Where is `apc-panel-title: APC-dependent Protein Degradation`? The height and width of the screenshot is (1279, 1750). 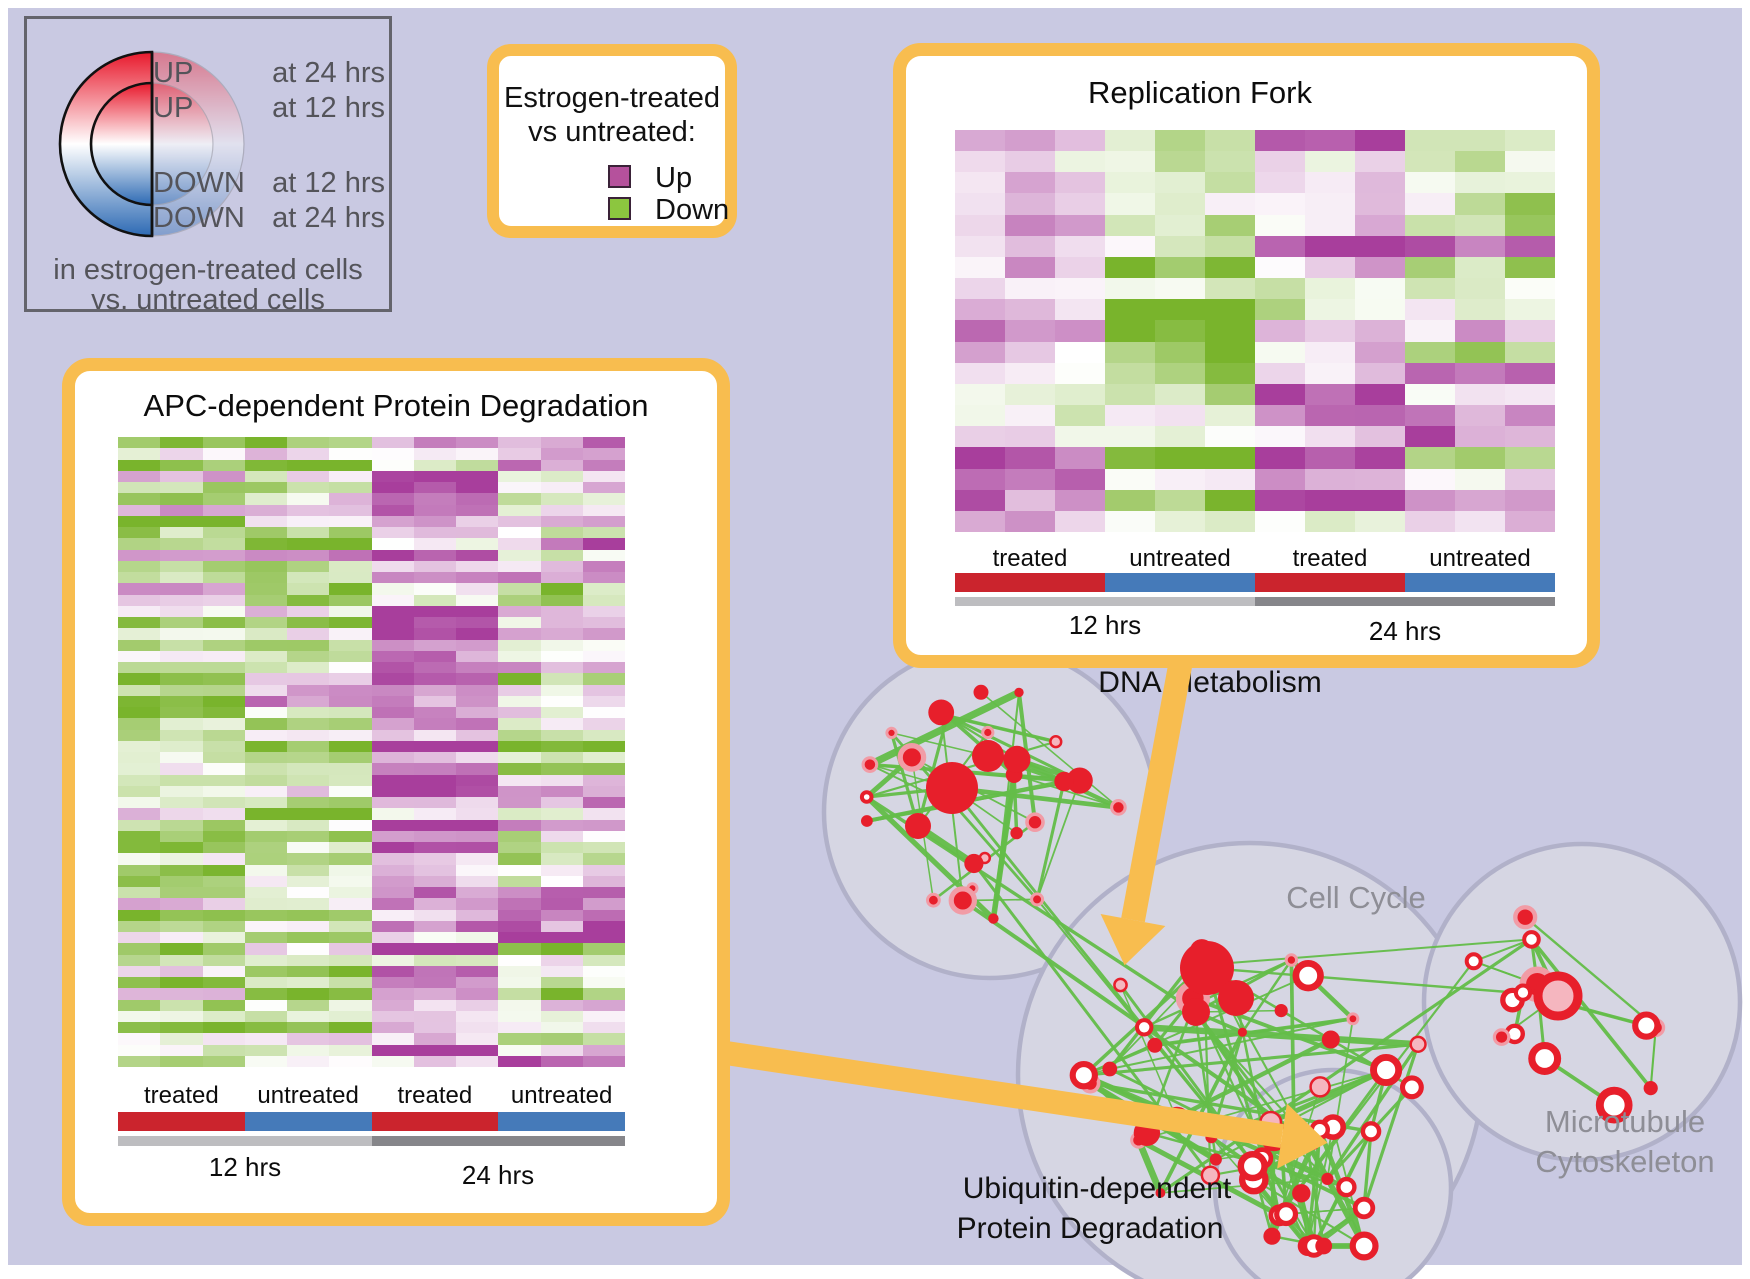
apc-panel-title: APC-dependent Protein Degradation is located at coordinates (396, 405).